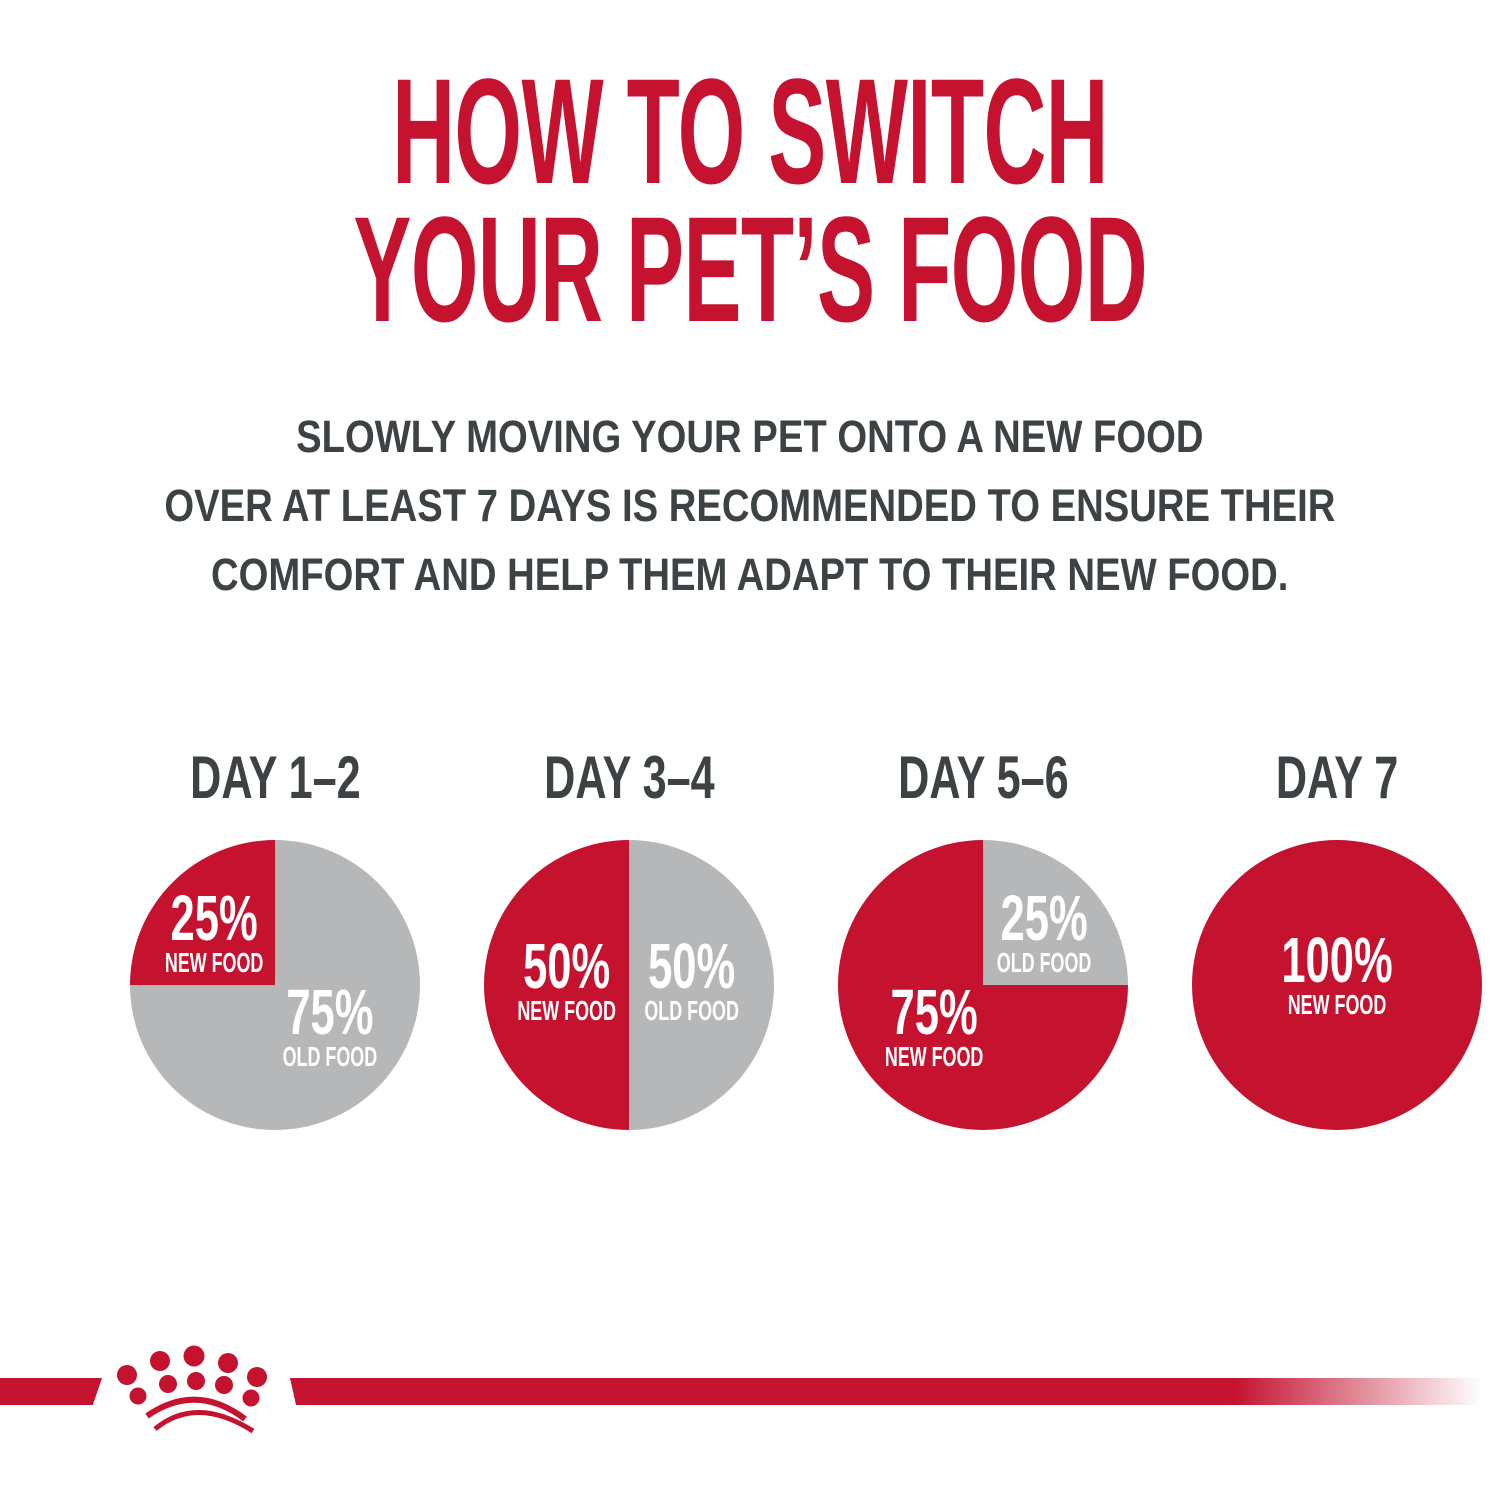 The width and height of the screenshot is (1500, 1500). What do you see at coordinates (51, 1391) in the screenshot?
I see `footer-red-bar-left` at bounding box center [51, 1391].